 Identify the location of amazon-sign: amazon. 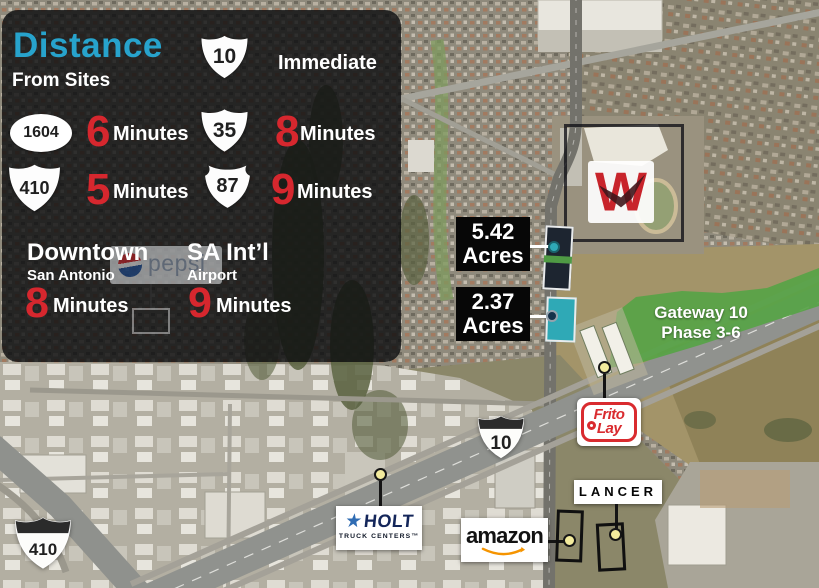
(504, 540).